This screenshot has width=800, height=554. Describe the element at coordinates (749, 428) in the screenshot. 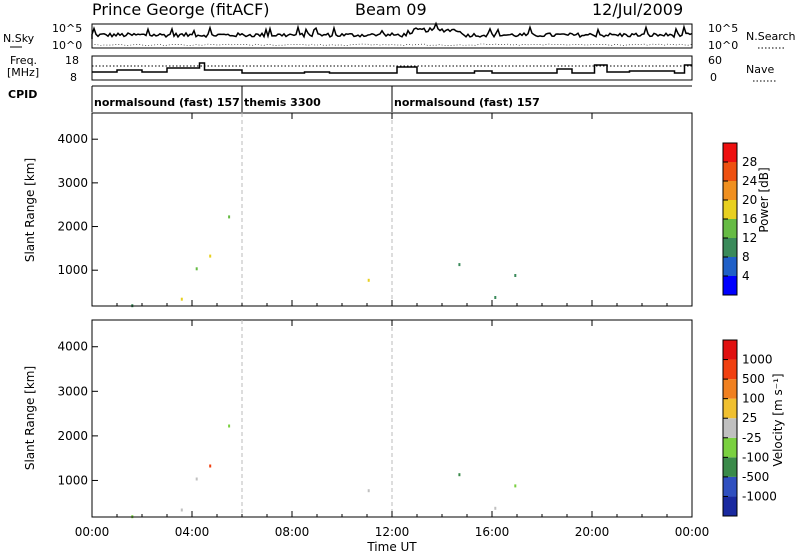

I see `velocity-colorbar: 1000 500 100 25 -25 -100 -500 -1000` at that location.